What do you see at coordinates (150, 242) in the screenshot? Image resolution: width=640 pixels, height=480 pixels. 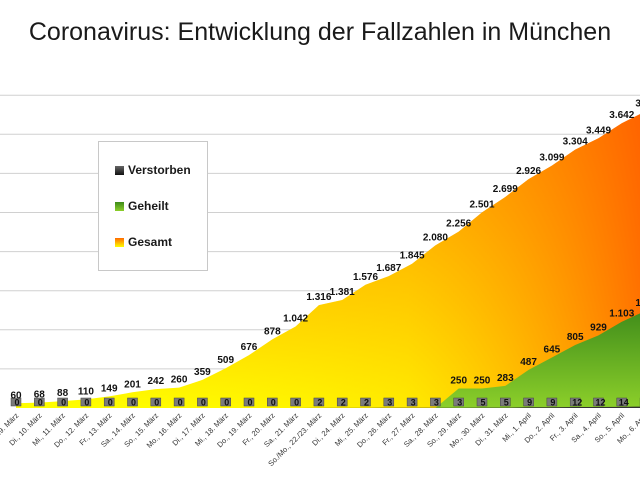 I see `legend-label-gesamt: Gesamt` at bounding box center [150, 242].